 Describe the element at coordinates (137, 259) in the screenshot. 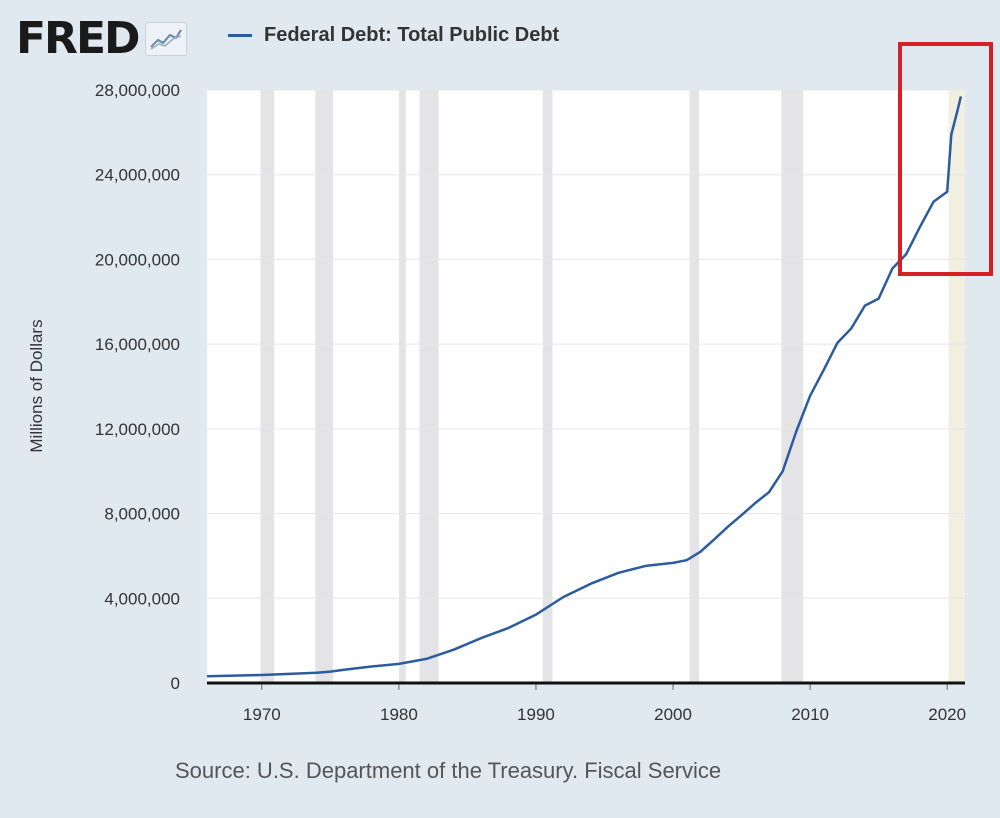

I see `y-tick-label: 20,000,000` at that location.